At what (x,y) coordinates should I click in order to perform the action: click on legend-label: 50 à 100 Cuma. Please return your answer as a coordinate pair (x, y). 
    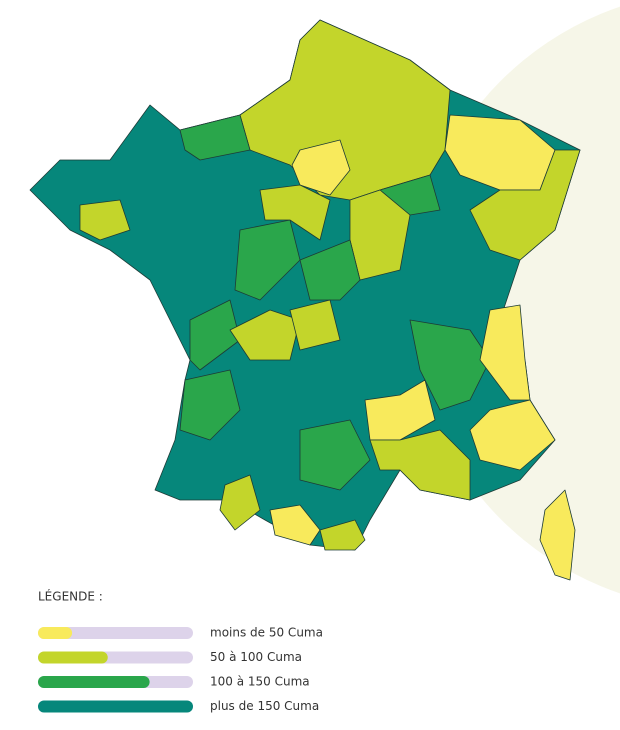
    Looking at the image, I should click on (256, 657).